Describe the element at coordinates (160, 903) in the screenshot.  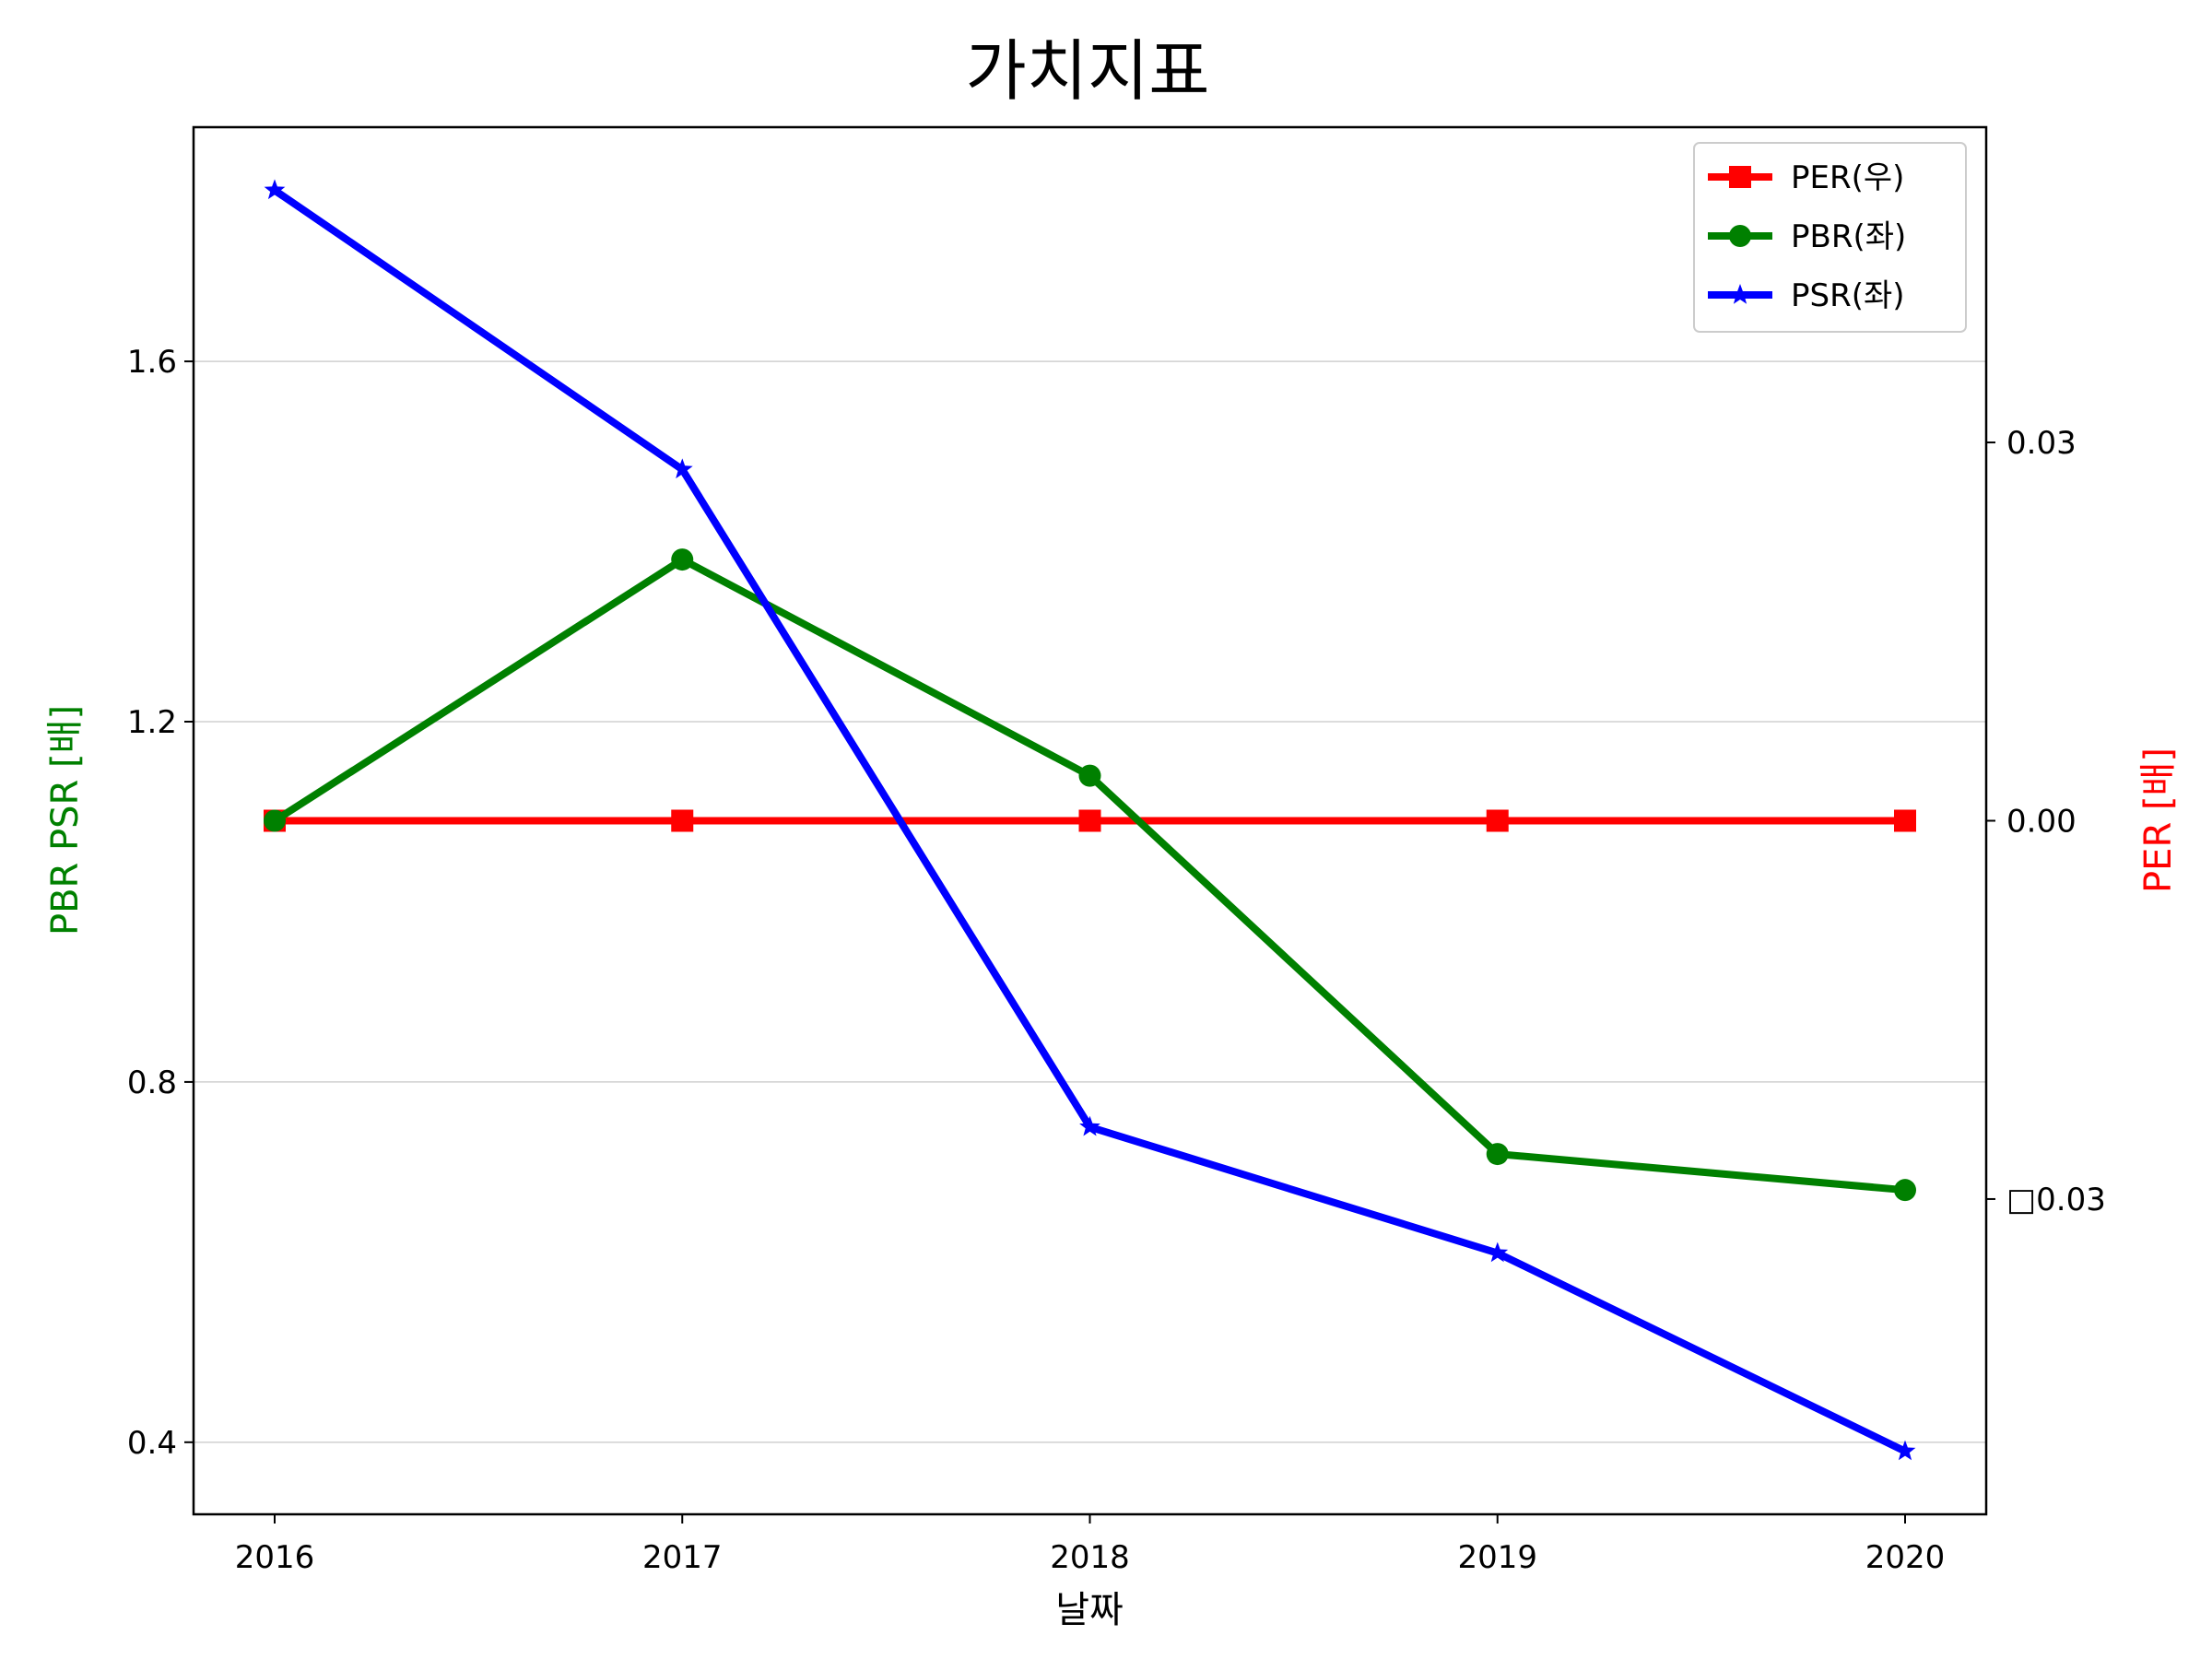
I see `left-y-axis: 0.4 0.8 1.2 1.6` at that location.